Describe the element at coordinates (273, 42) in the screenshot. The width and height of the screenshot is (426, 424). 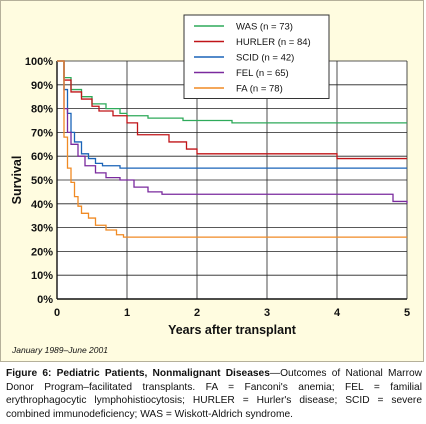
I see `legend-label: HURLER (n = 84)` at that location.